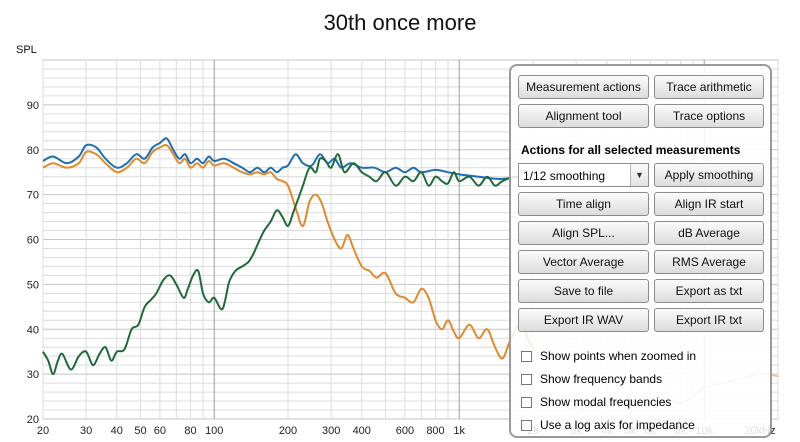 The image size is (800, 442). I want to click on x-tick-label: 40, so click(117, 431).